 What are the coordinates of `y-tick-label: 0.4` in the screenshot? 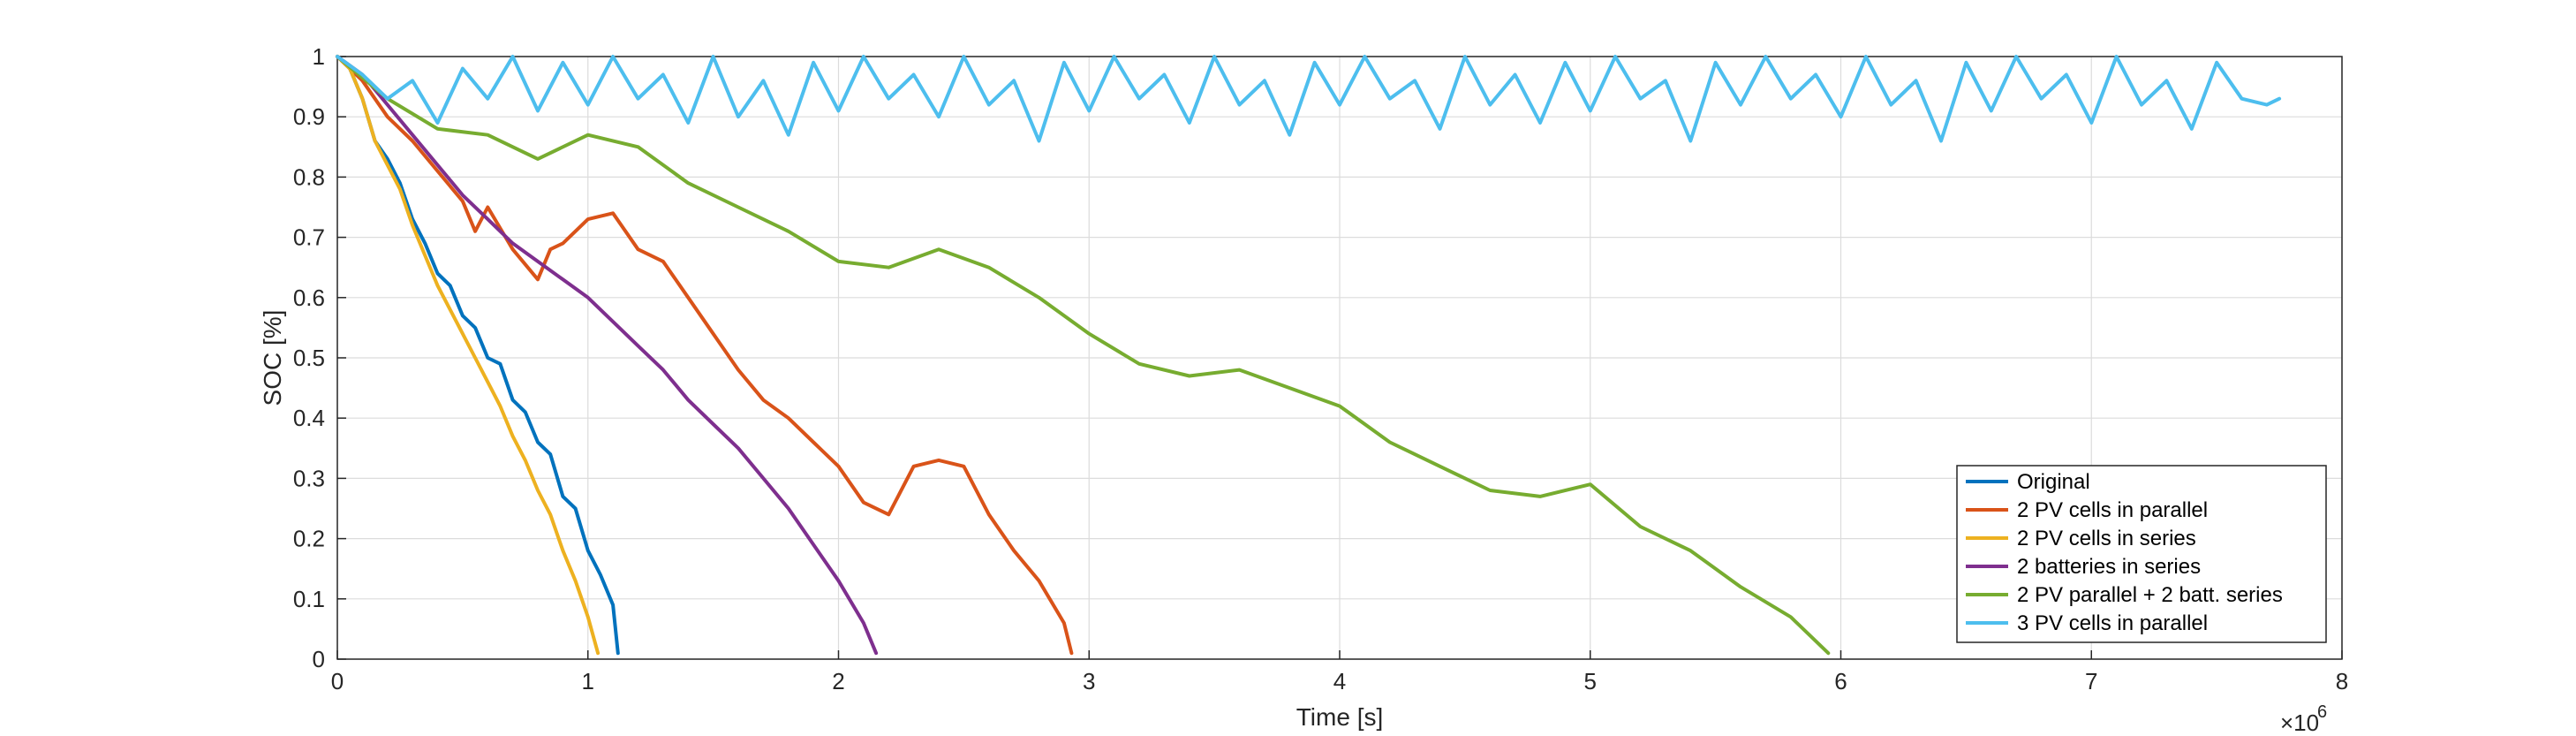 It's located at (309, 418).